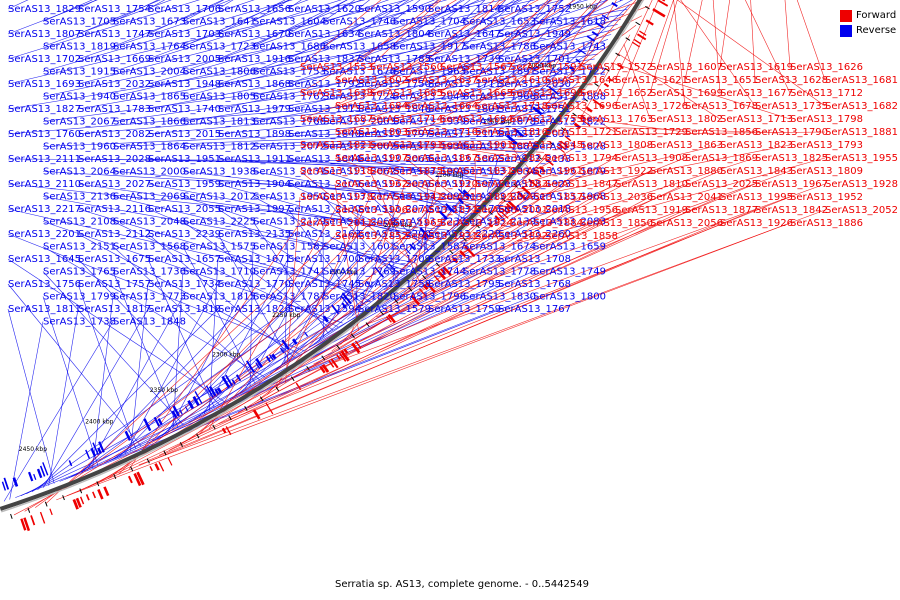 The height and width of the screenshot is (600, 900). I want to click on reverse-feature-label: SerAS13_1840, so click(324, 134).